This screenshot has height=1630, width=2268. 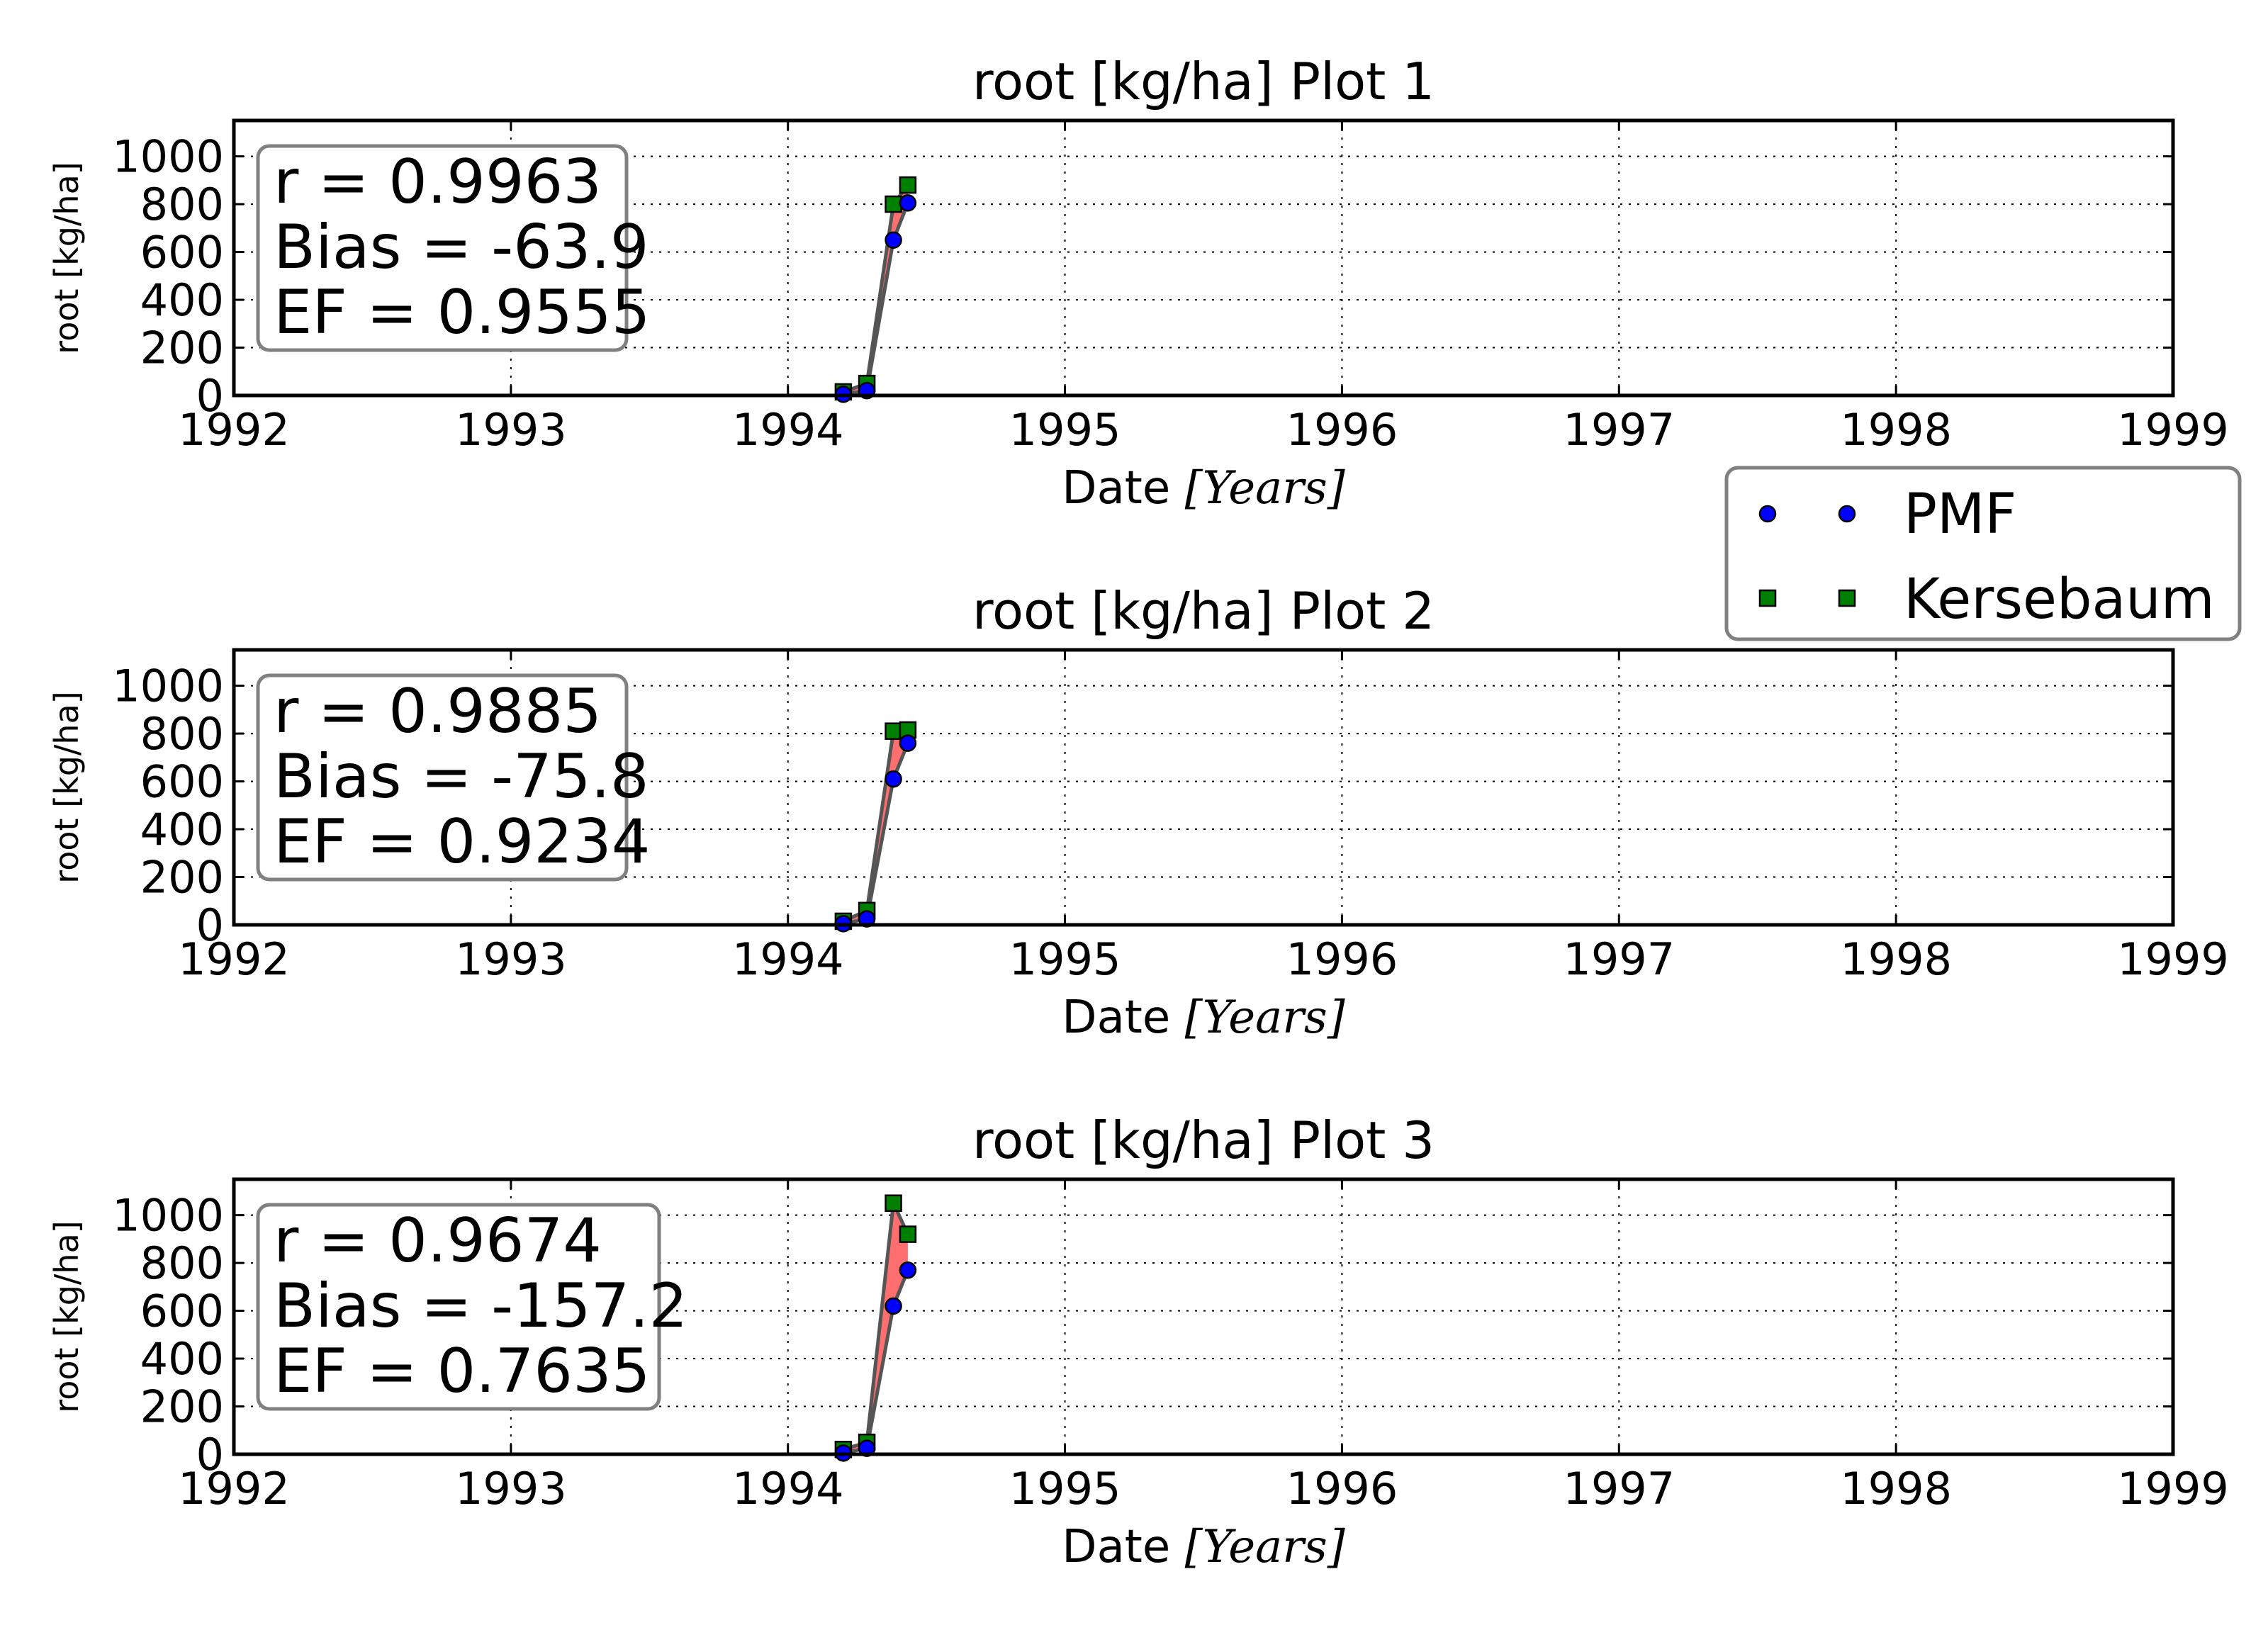 What do you see at coordinates (461, 777) in the screenshot?
I see `stat-bias: Bias = -75.8` at bounding box center [461, 777].